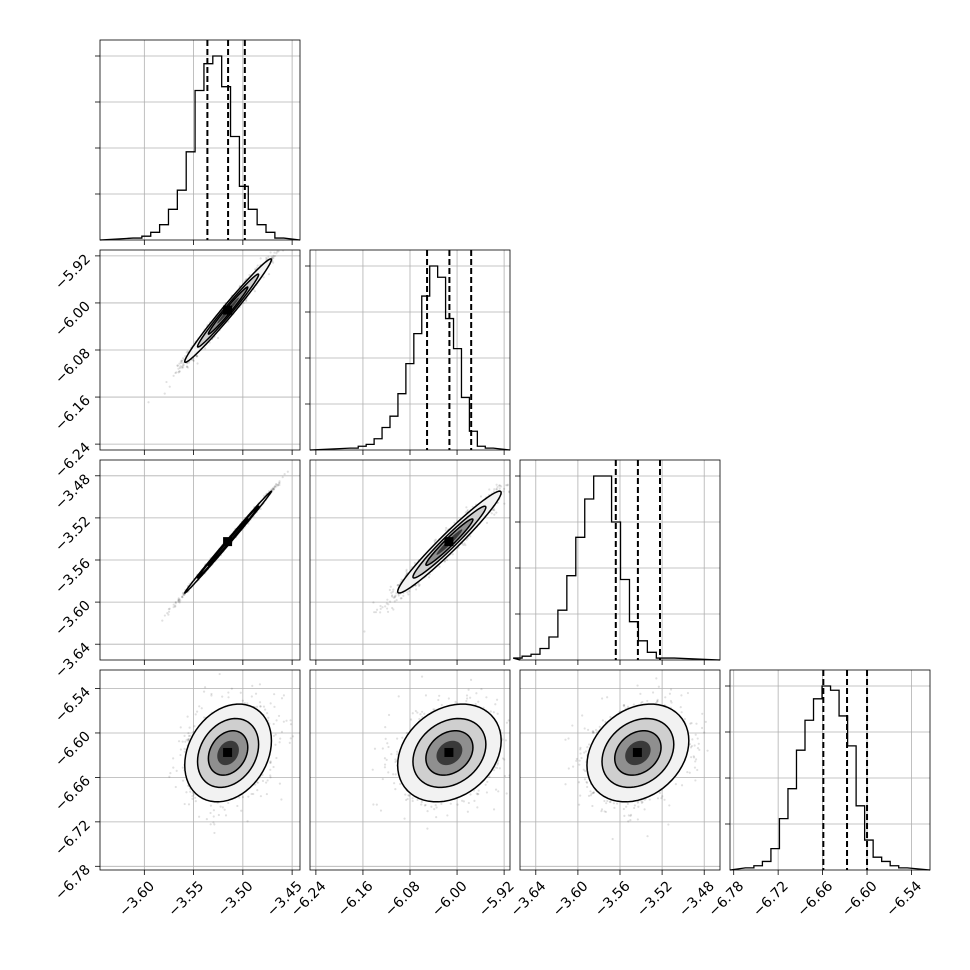 Image resolution: width=970 pixels, height=970 pixels. Describe the element at coordinates (73, 272) in the screenshot. I see `y-tick-label: −5.92` at that location.